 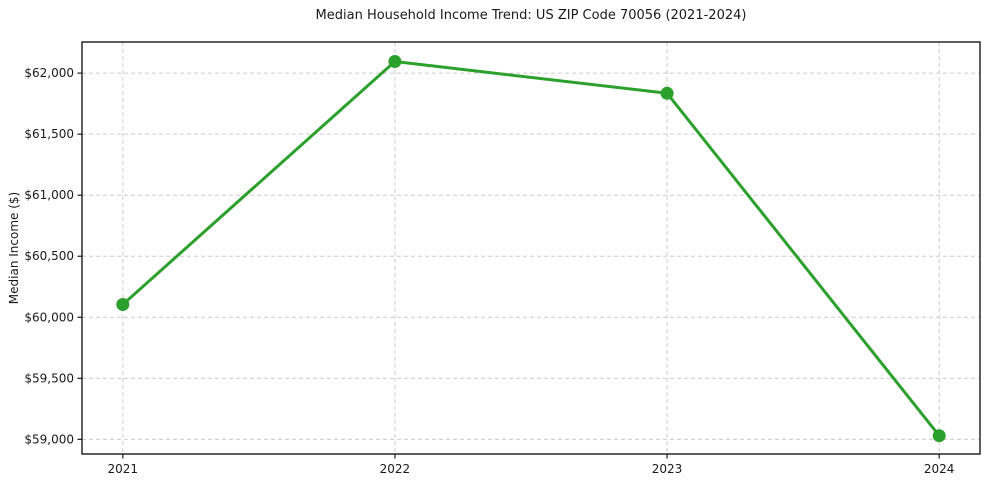 What do you see at coordinates (939, 469) in the screenshot?
I see `x-tick-label: 2024` at bounding box center [939, 469].